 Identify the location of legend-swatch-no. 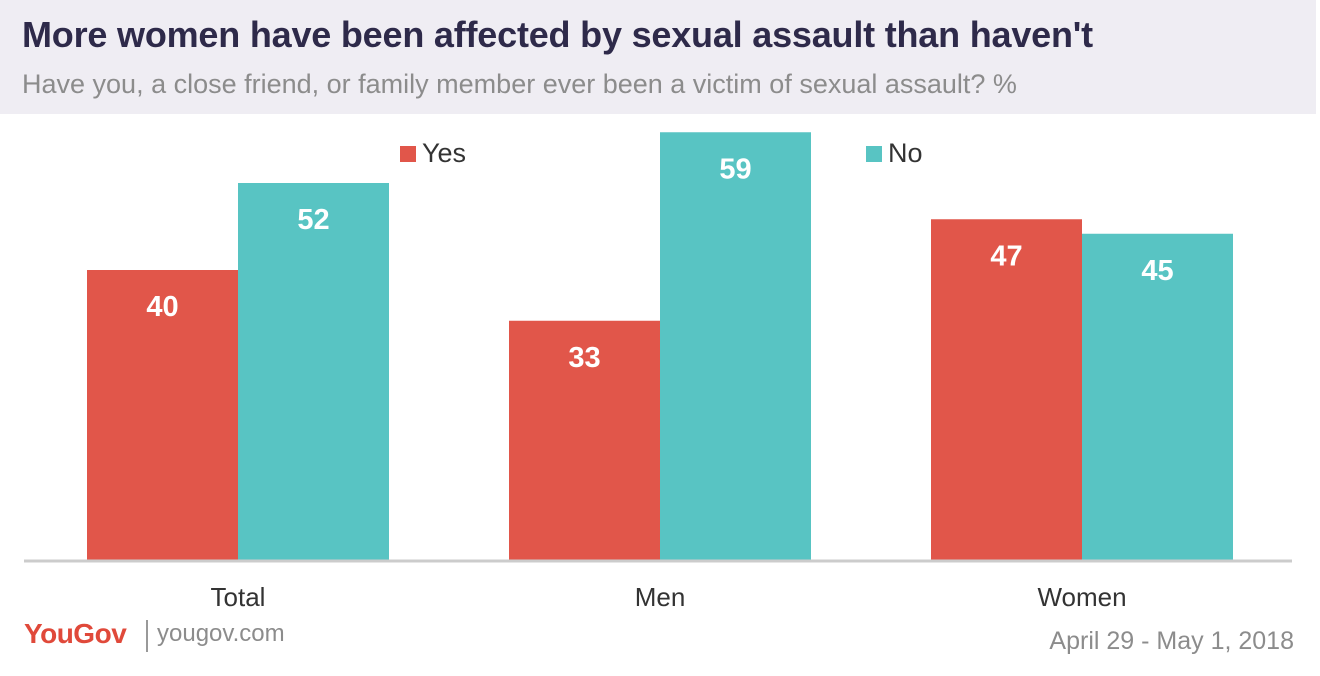
(874, 154).